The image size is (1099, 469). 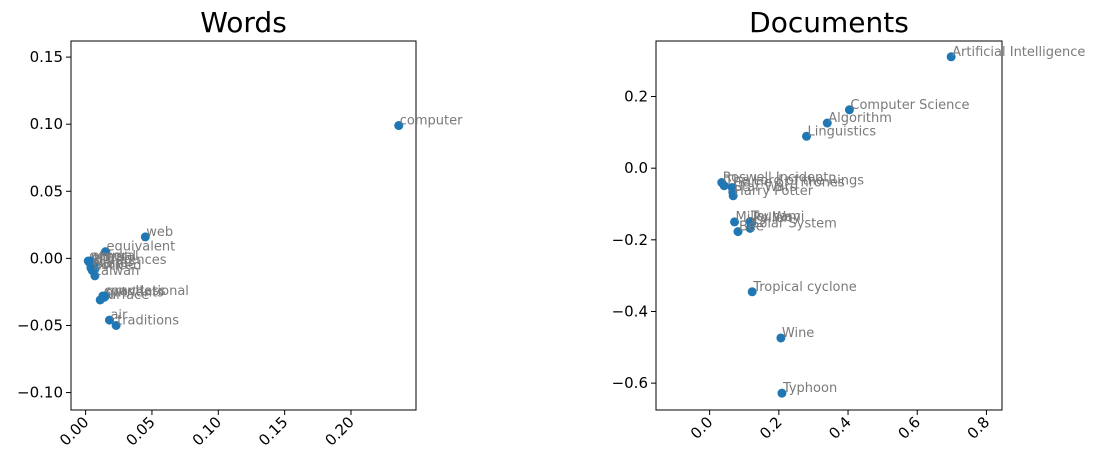 I want to click on point-label: Harry Potter, so click(x=774, y=191).